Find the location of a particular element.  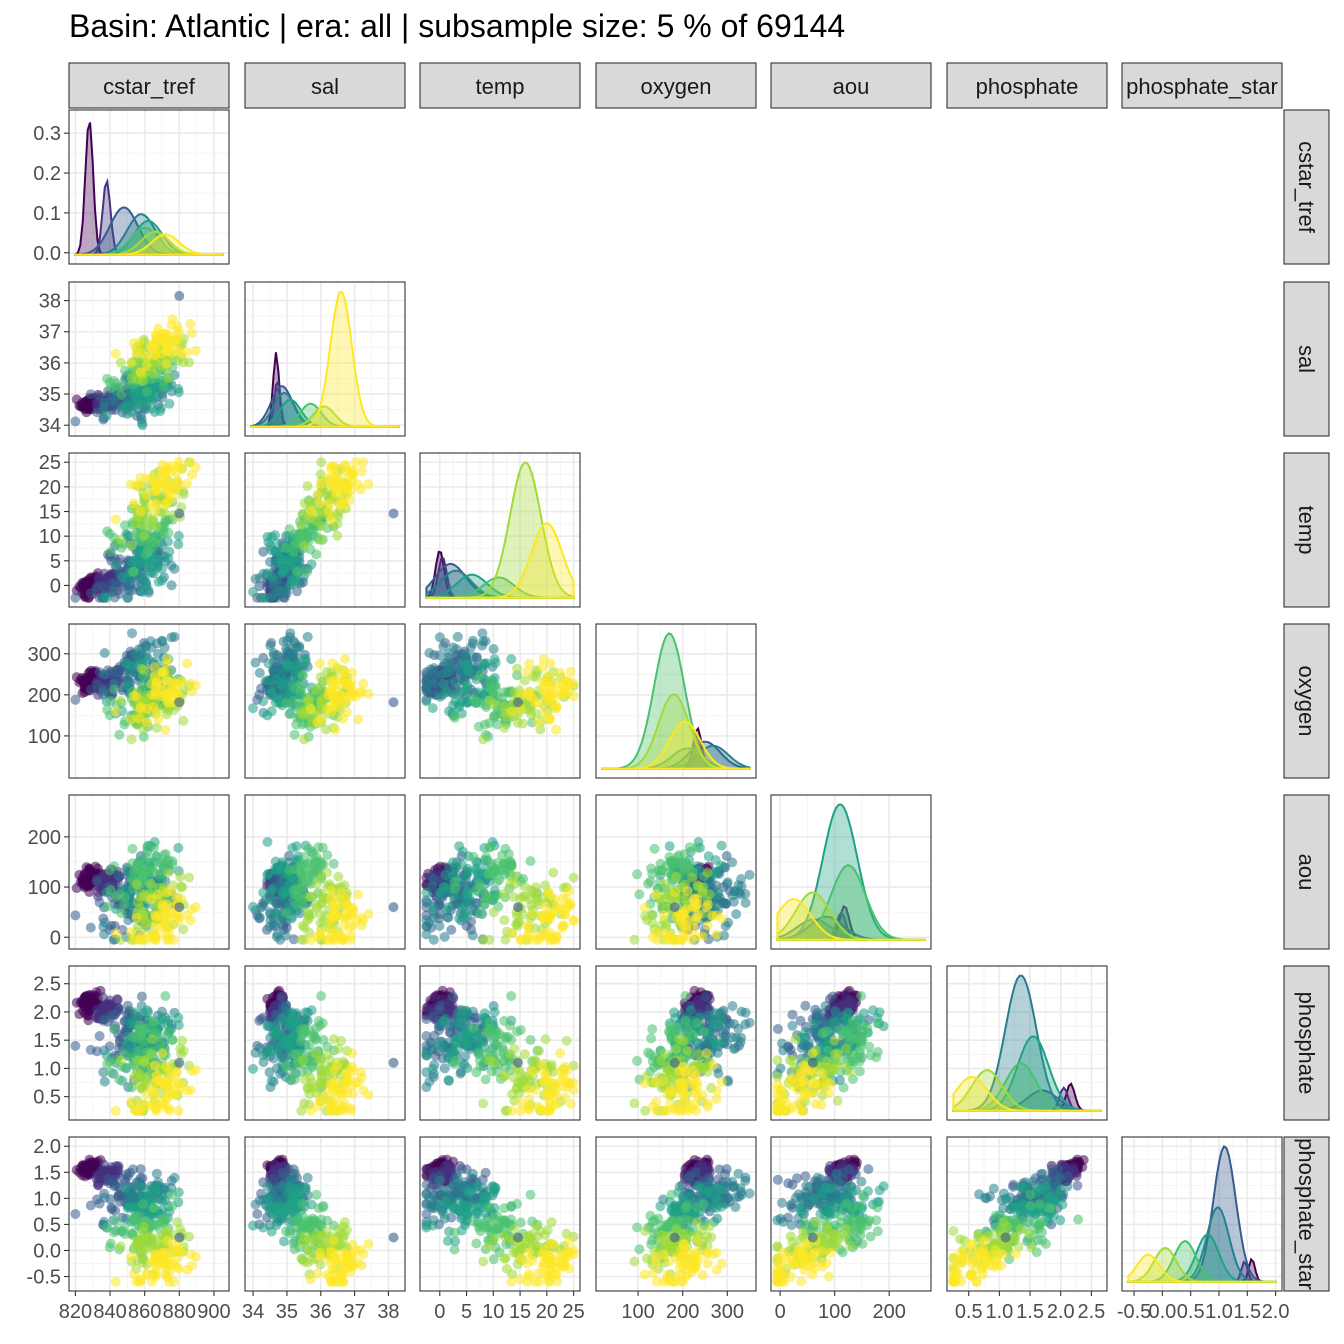

panel-temp-vs-sal is located at coordinates (325, 530).